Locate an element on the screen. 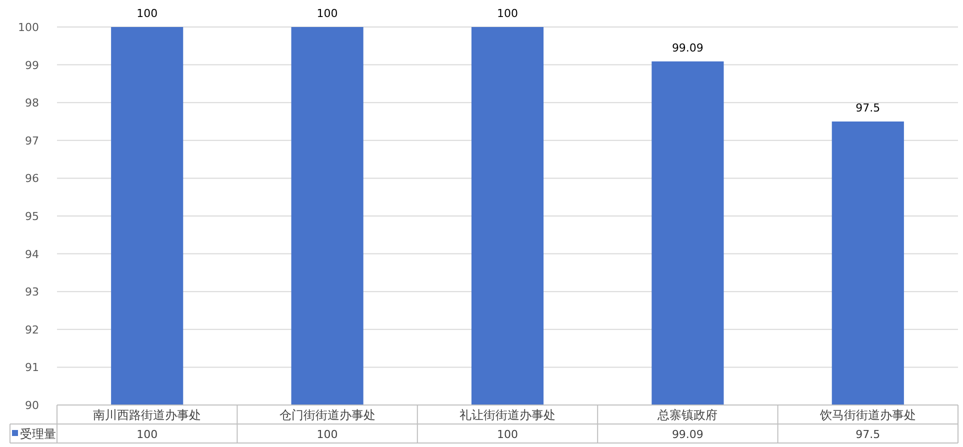 The height and width of the screenshot is (447, 963). y-tick-label: 94 is located at coordinates (32, 254).